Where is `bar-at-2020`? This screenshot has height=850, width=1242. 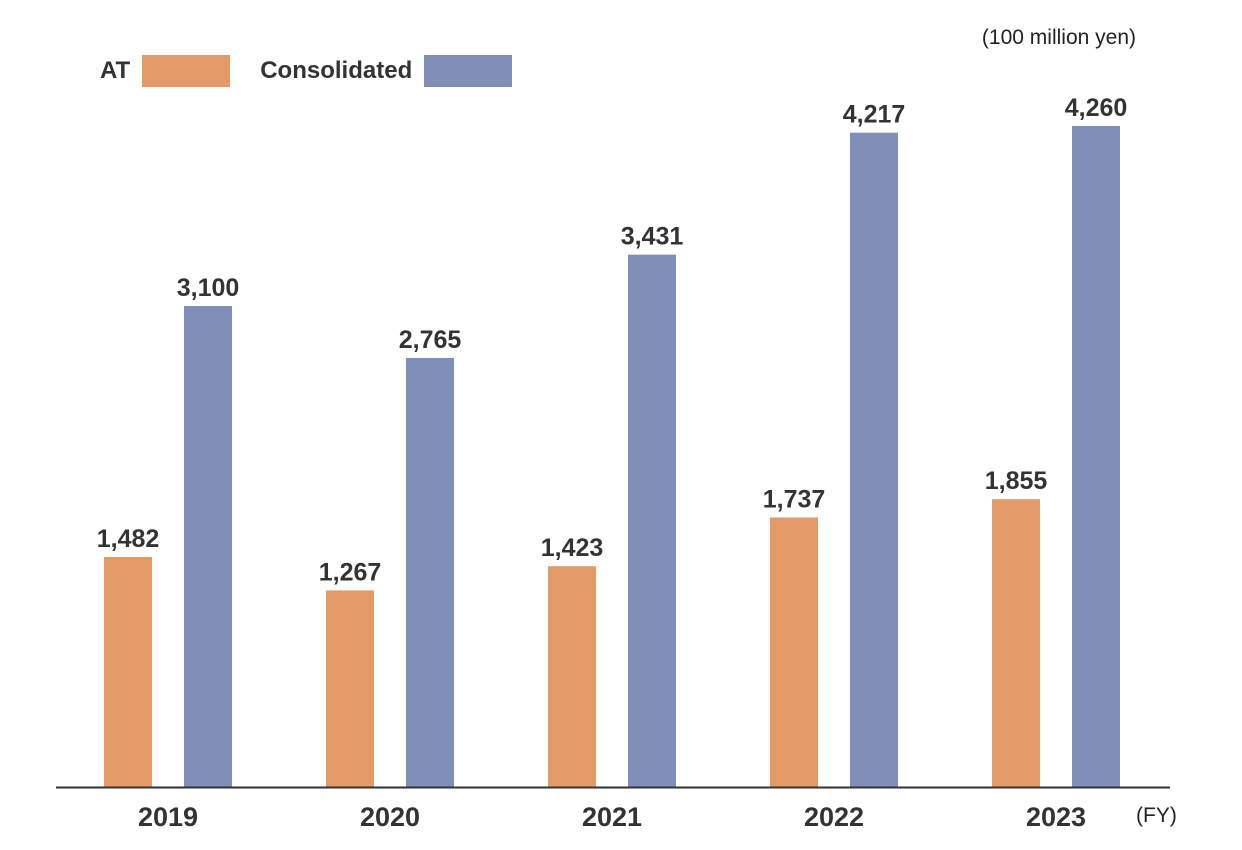
bar-at-2020 is located at coordinates (350, 688).